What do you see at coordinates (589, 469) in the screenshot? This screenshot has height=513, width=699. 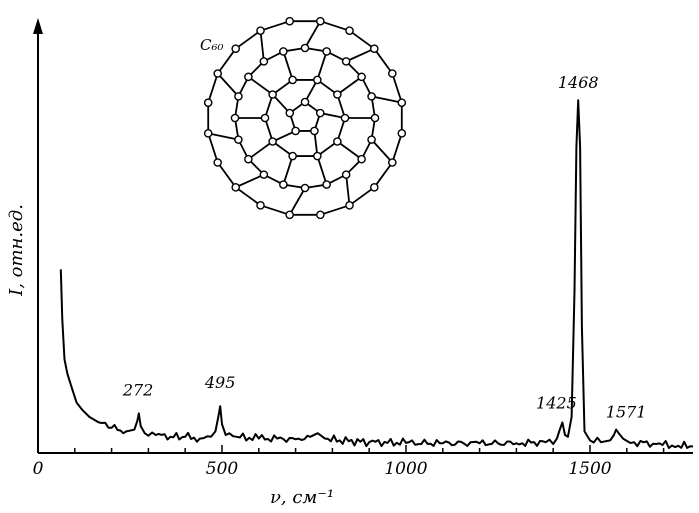 I see `x-tick-label: 1500` at bounding box center [589, 469].